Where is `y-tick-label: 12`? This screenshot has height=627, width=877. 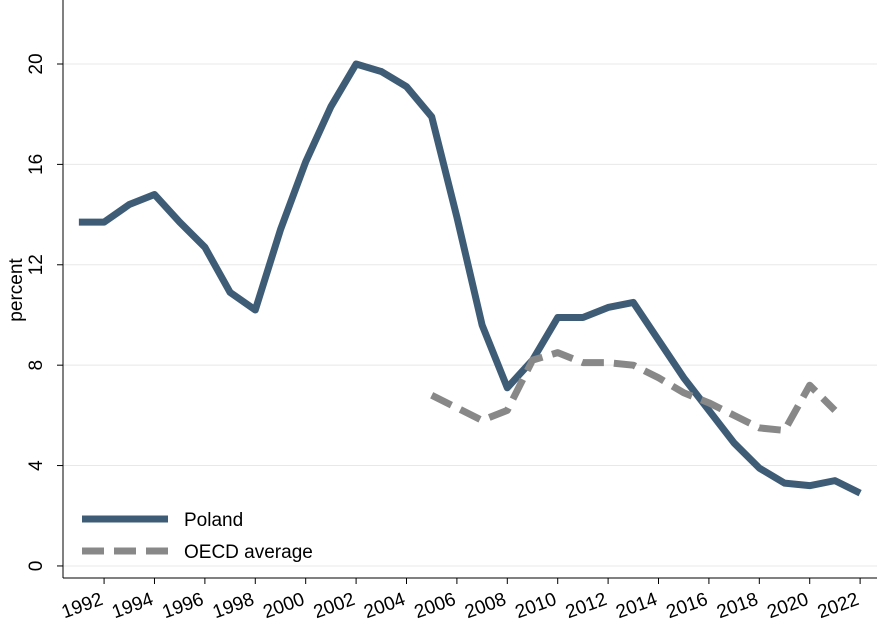
y-tick-label: 12 is located at coordinates (36, 264).